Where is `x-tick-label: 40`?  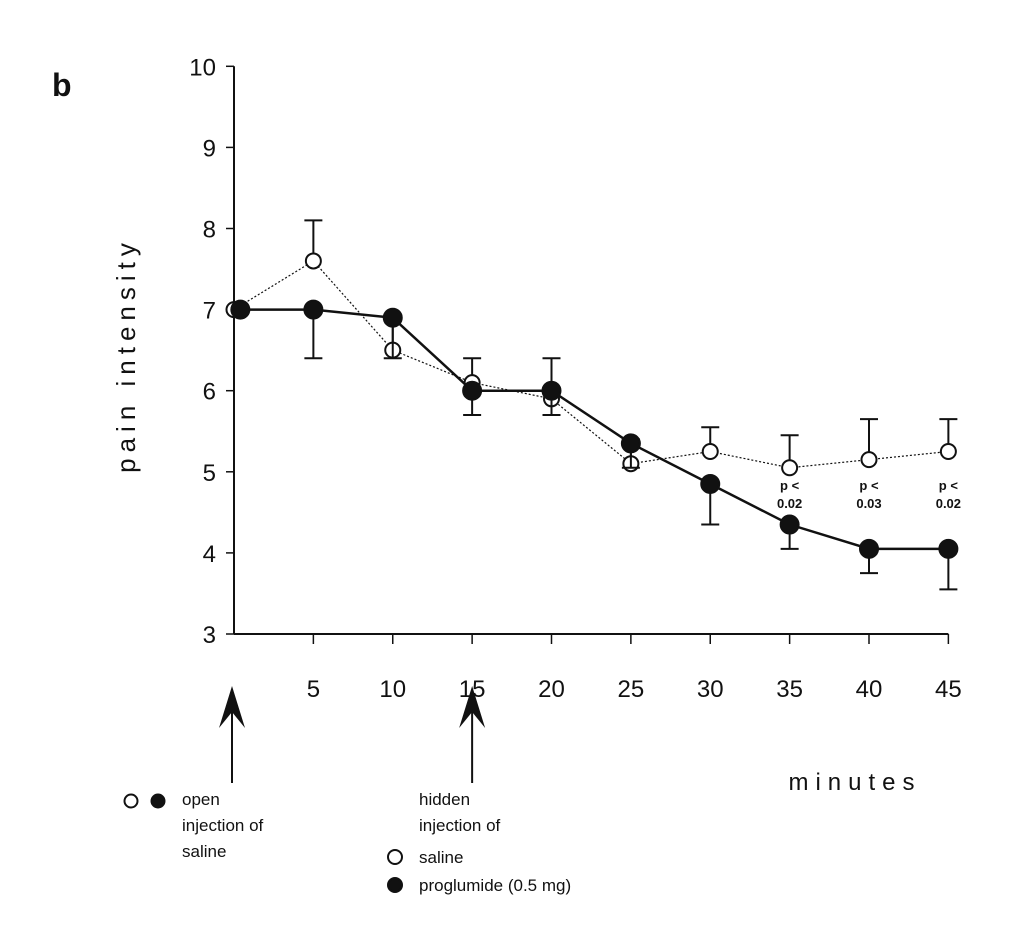
x-tick-label: 40 is located at coordinates (869, 689).